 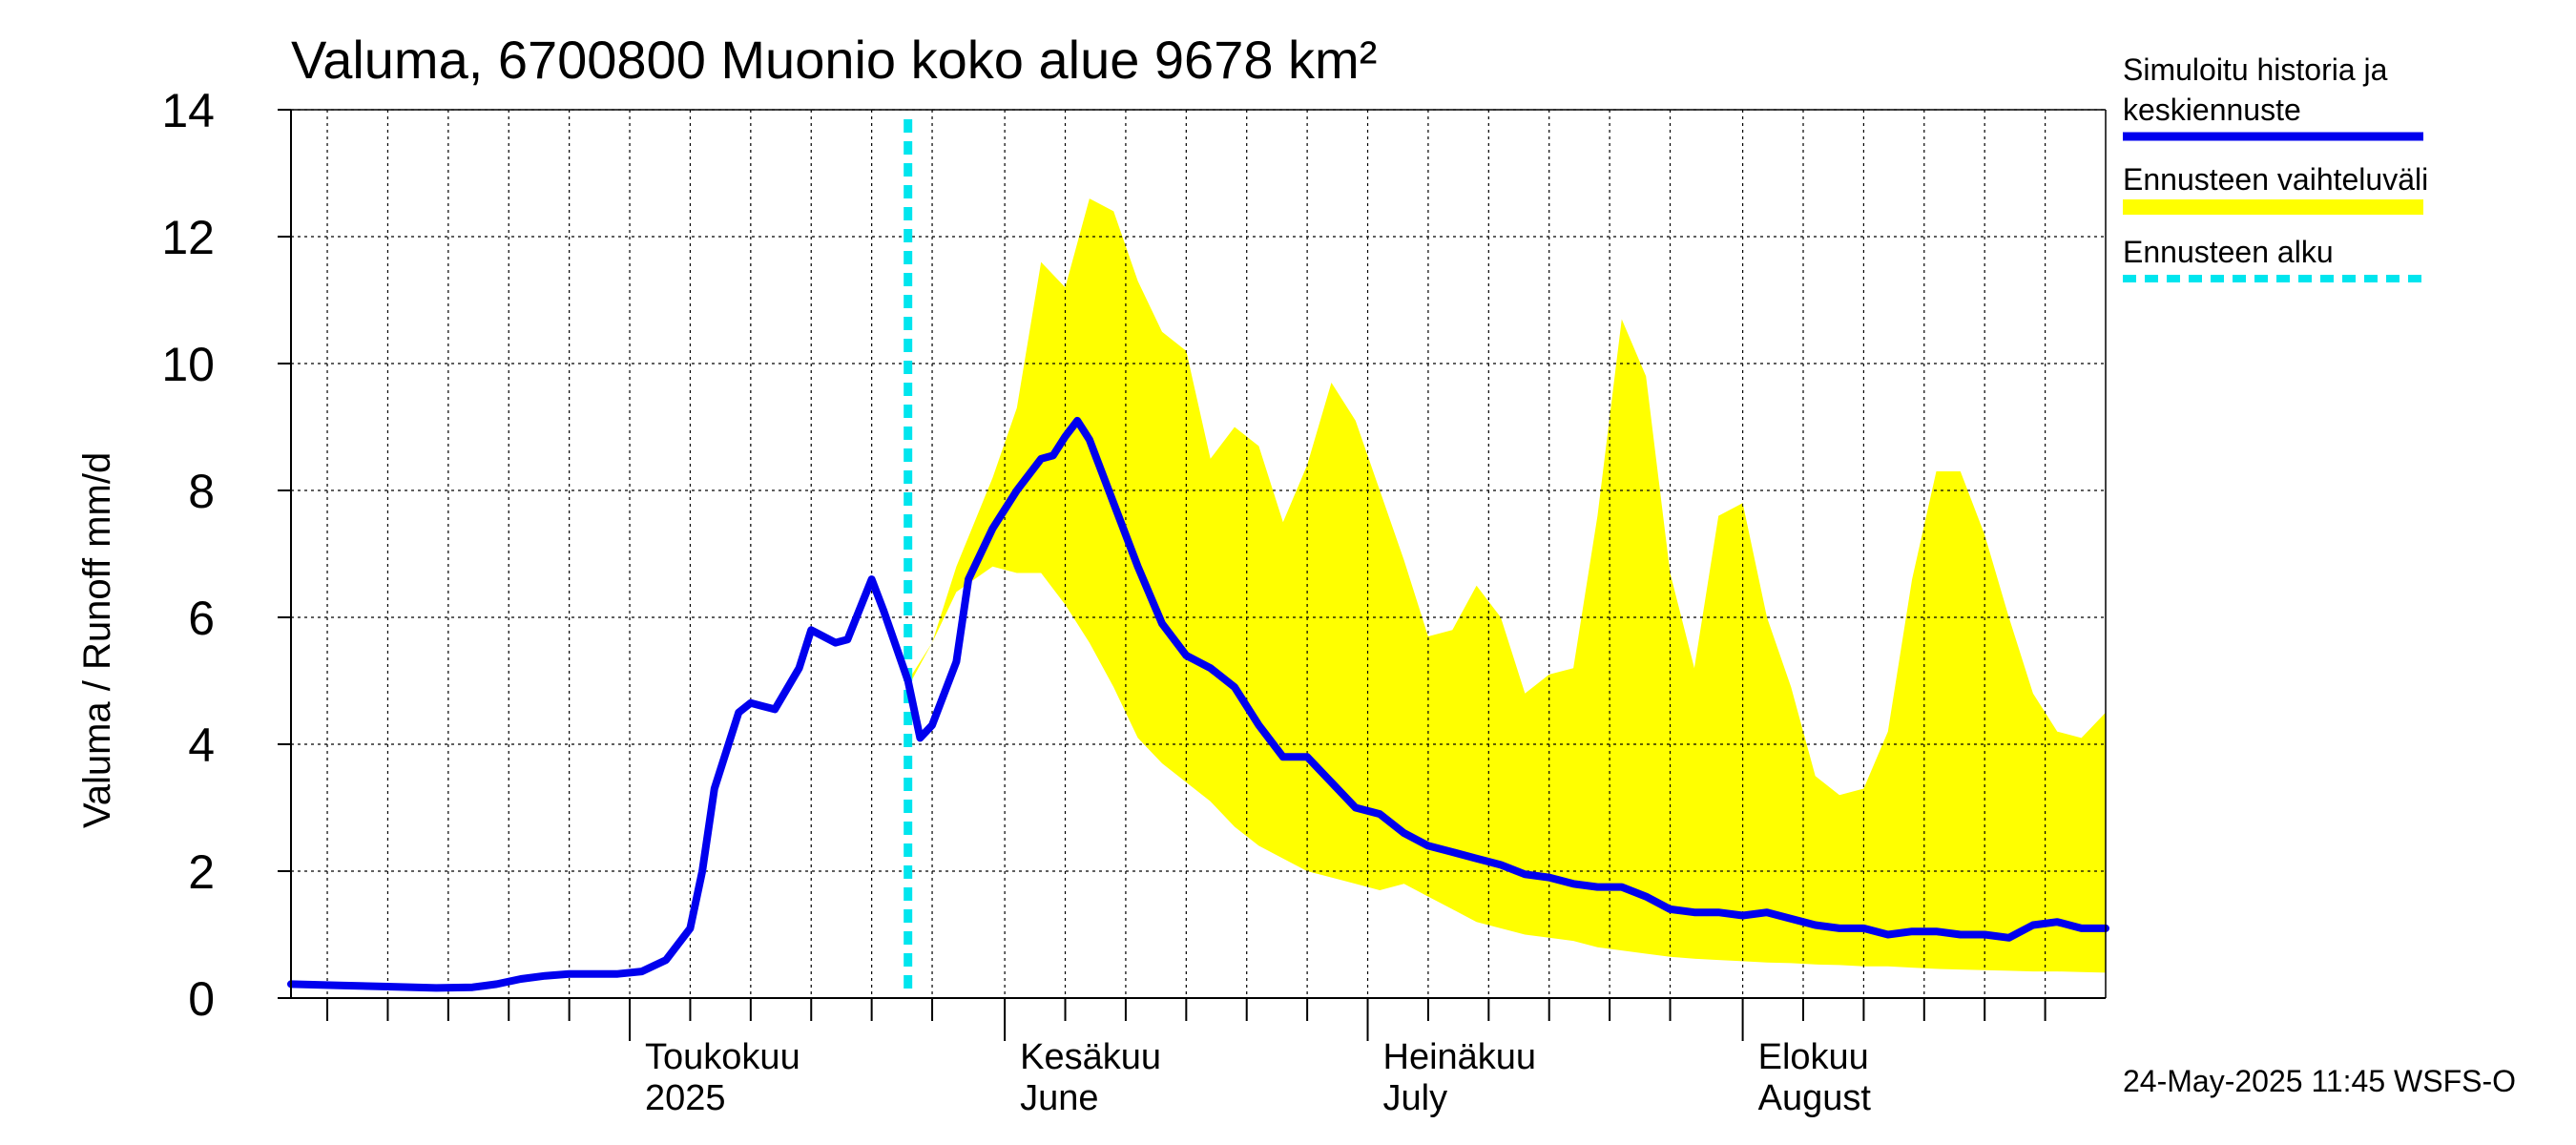 What do you see at coordinates (201, 872) in the screenshot?
I see `y-tick-label: 2` at bounding box center [201, 872].